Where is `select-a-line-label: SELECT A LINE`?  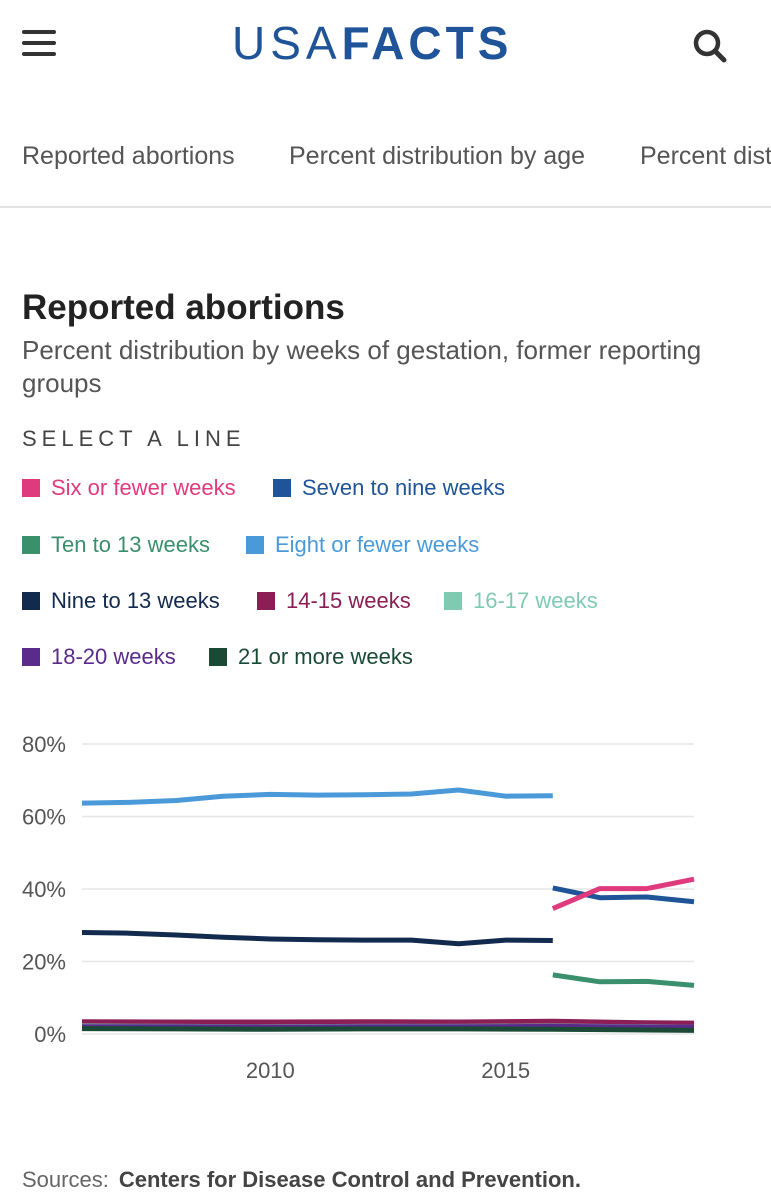
select-a-line-label: SELECT A LINE is located at coordinates (134, 438).